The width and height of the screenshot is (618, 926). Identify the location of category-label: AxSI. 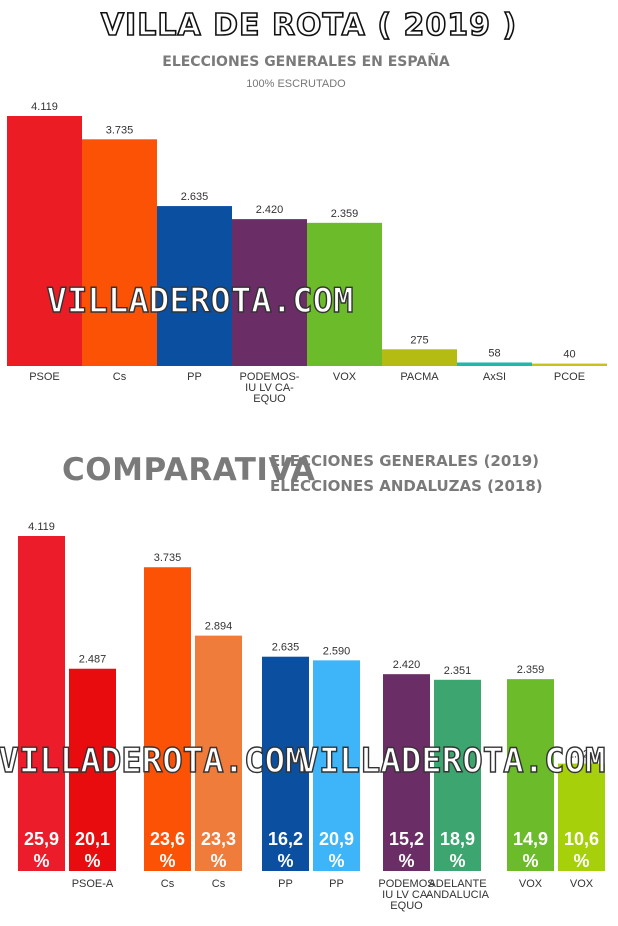
(494, 377).